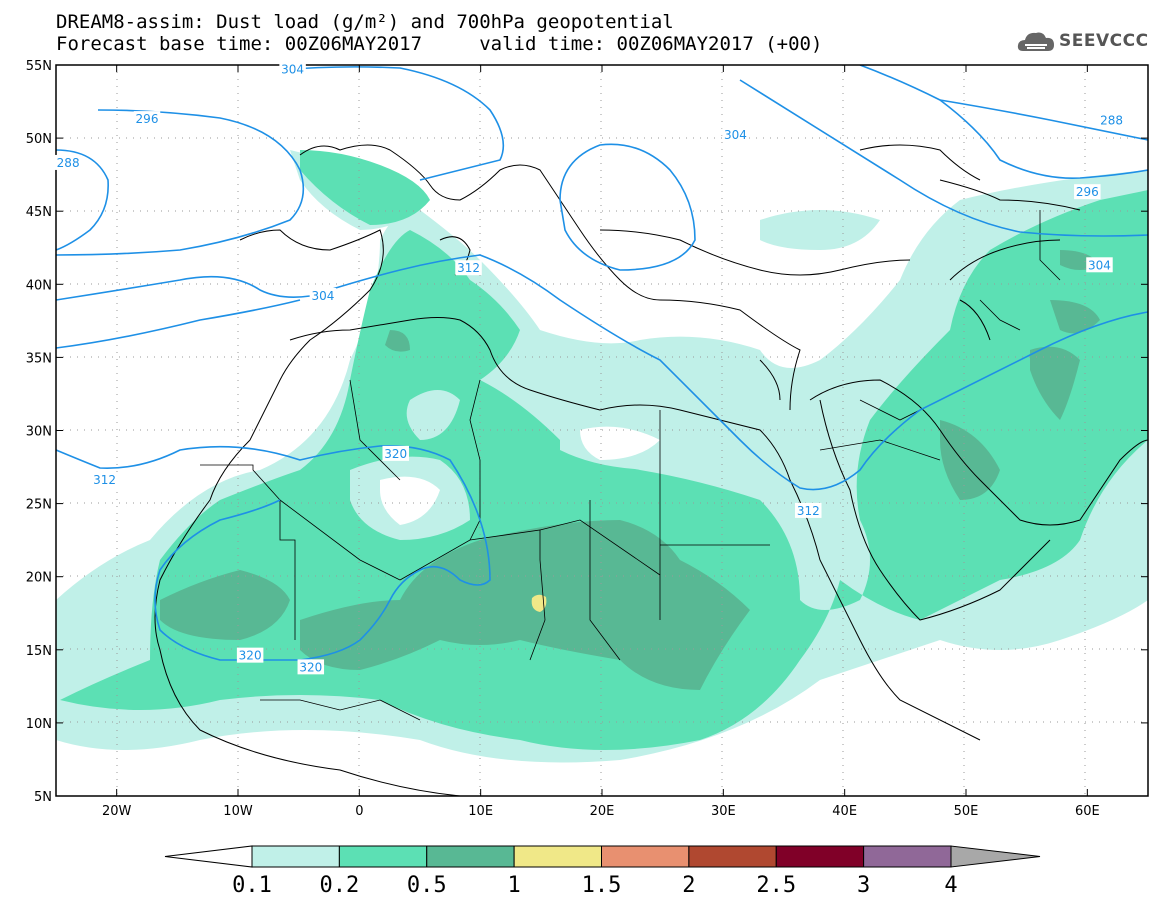  Describe the element at coordinates (995, 856) in the screenshot. I see `colorbar-arrow-right` at that location.